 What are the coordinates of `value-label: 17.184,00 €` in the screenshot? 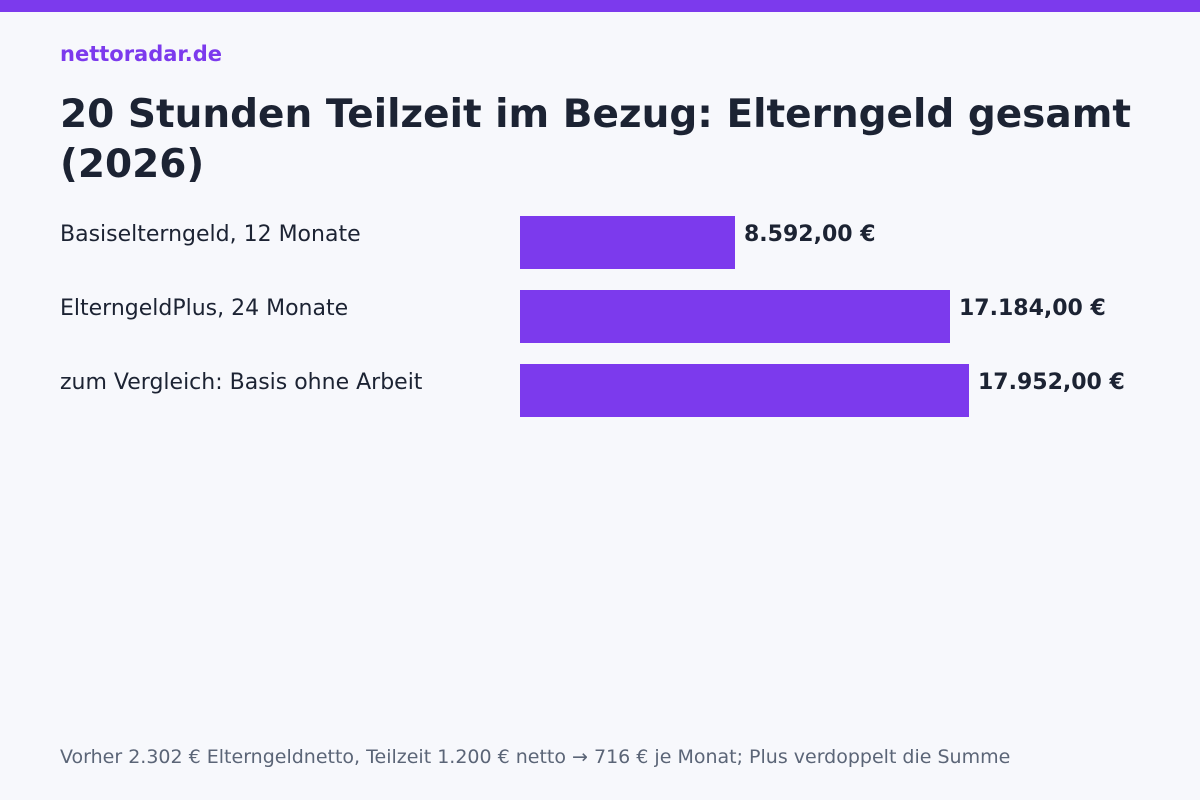 It's located at (1032, 308).